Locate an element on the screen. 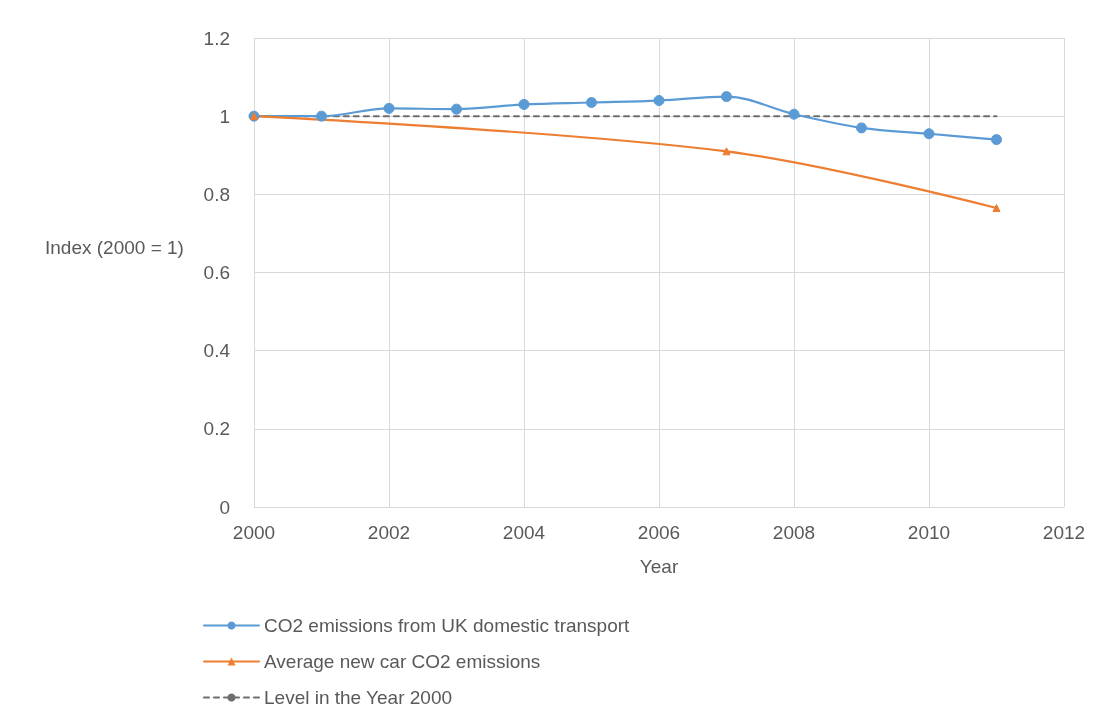 The height and width of the screenshot is (724, 1103). x-tick-label: 2002 is located at coordinates (389, 532).